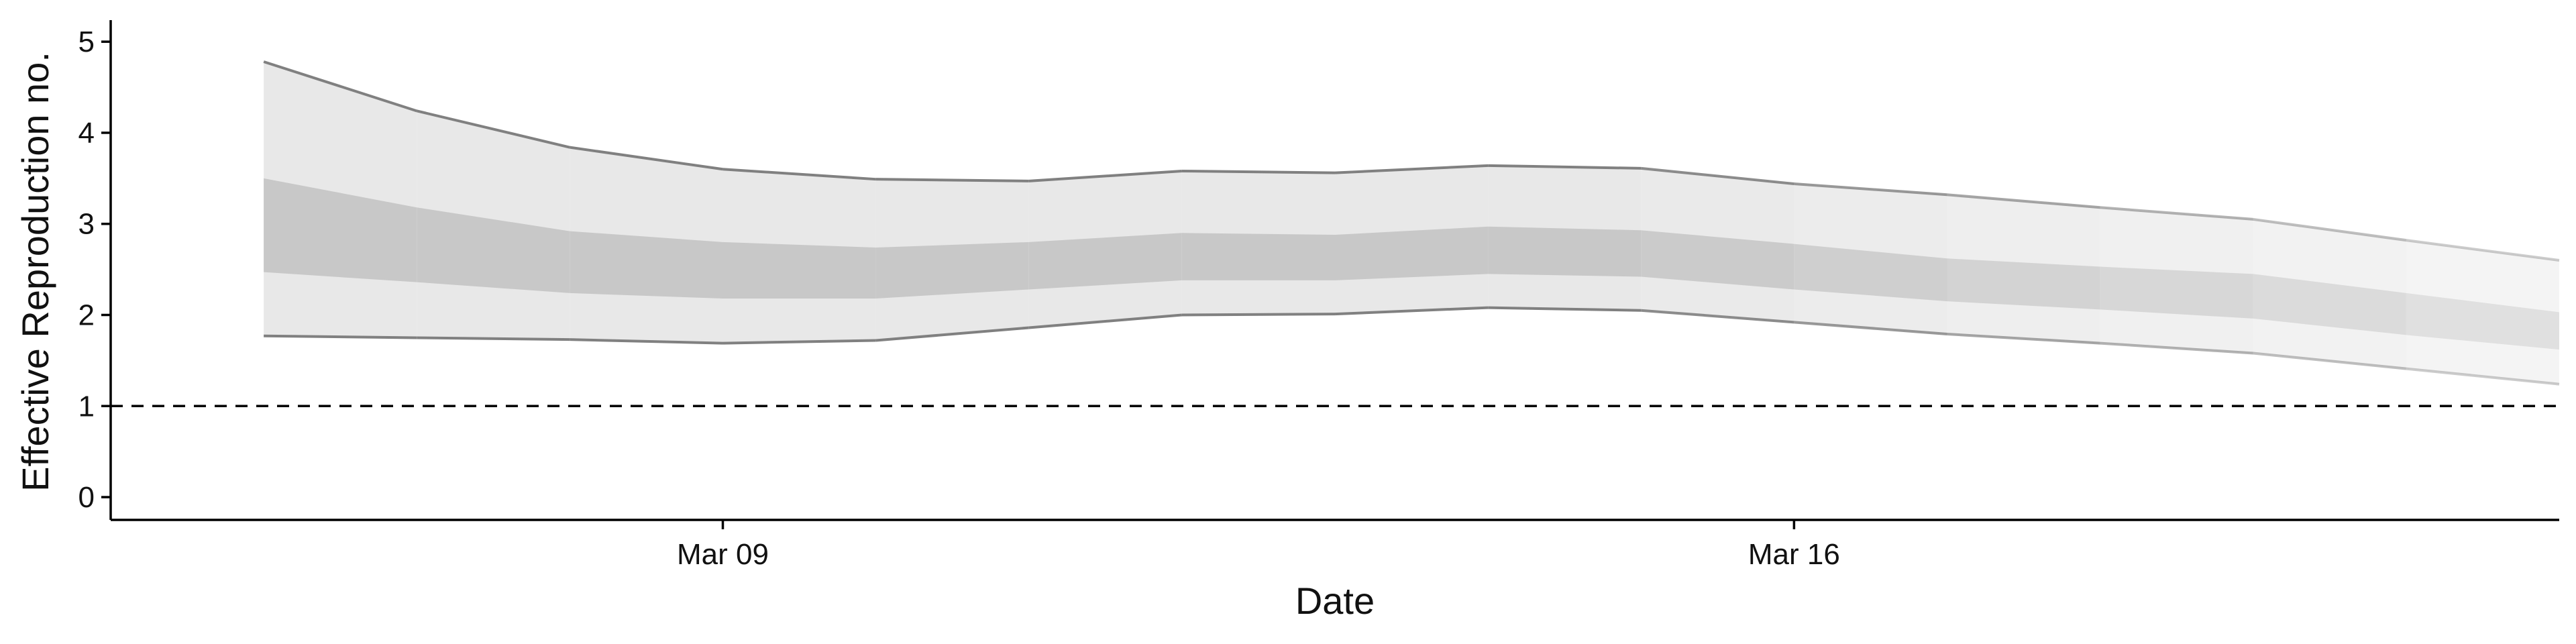  What do you see at coordinates (86, 406) in the screenshot?
I see `y-tick-label: 1` at bounding box center [86, 406].